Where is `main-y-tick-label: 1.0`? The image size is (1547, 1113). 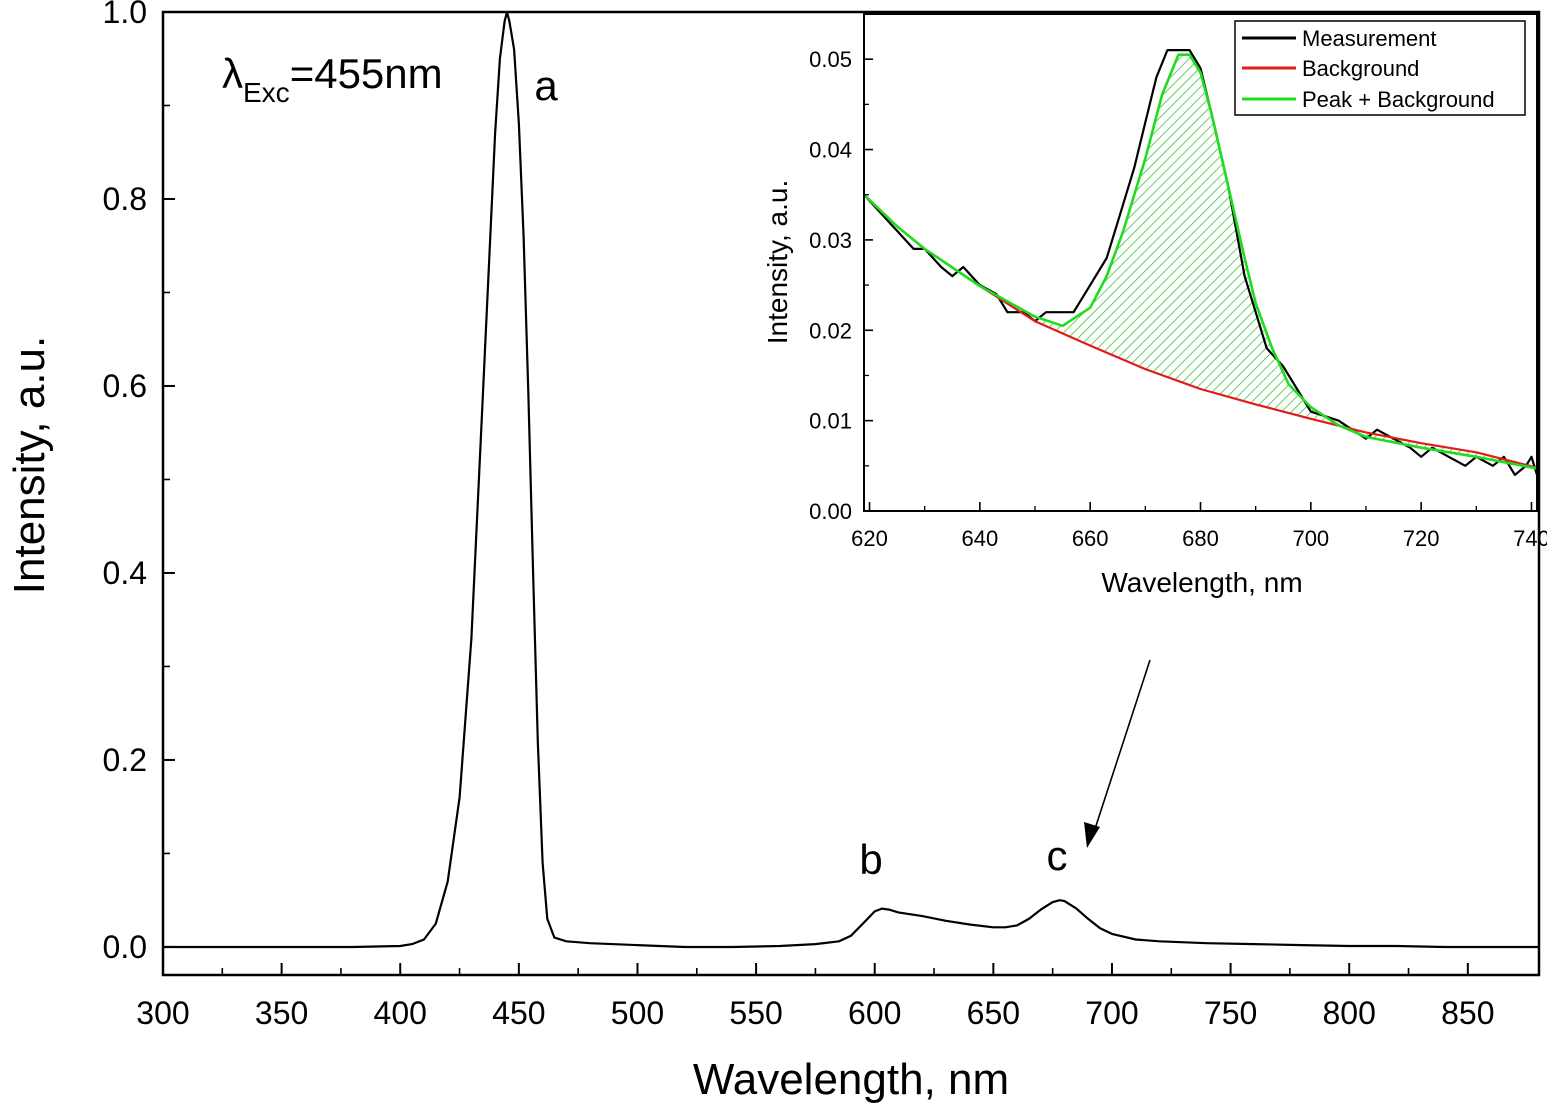
main-y-tick-label: 1.0 is located at coordinates (125, 15).